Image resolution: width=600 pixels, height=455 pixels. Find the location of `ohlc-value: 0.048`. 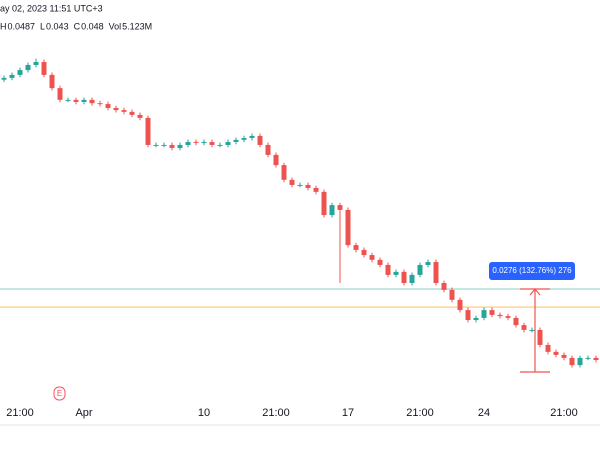

ohlc-value: 0.048 is located at coordinates (92, 26).